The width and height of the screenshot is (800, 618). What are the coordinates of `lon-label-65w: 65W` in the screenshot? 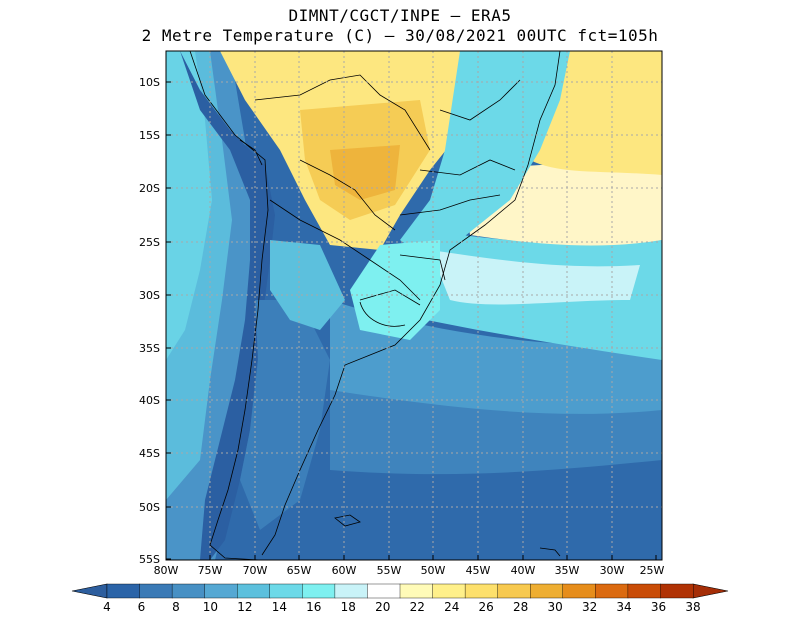 It's located at (299, 570).